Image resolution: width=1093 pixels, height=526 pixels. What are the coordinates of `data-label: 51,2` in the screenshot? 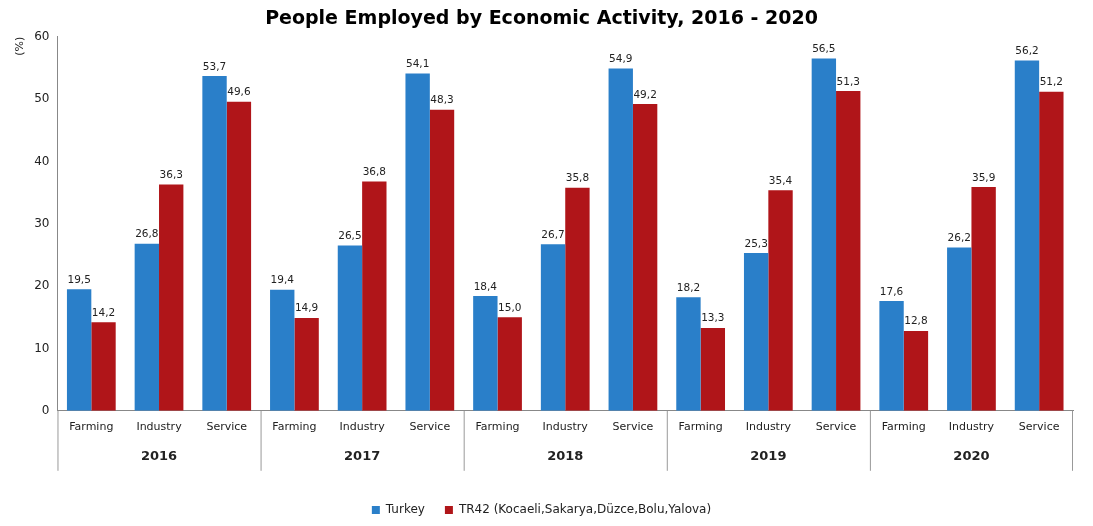 It's located at (1051, 81).